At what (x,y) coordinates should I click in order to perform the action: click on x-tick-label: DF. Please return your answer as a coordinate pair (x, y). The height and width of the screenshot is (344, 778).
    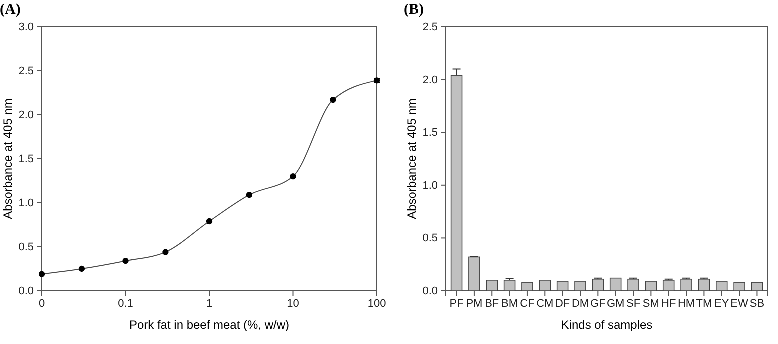
    Looking at the image, I should click on (562, 304).